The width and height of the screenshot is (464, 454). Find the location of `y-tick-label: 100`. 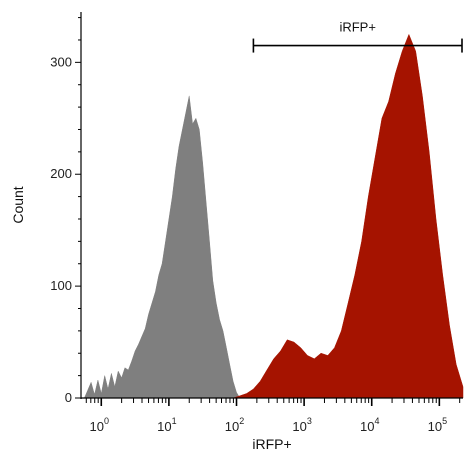

y-tick-label: 100 is located at coordinates (61, 285).